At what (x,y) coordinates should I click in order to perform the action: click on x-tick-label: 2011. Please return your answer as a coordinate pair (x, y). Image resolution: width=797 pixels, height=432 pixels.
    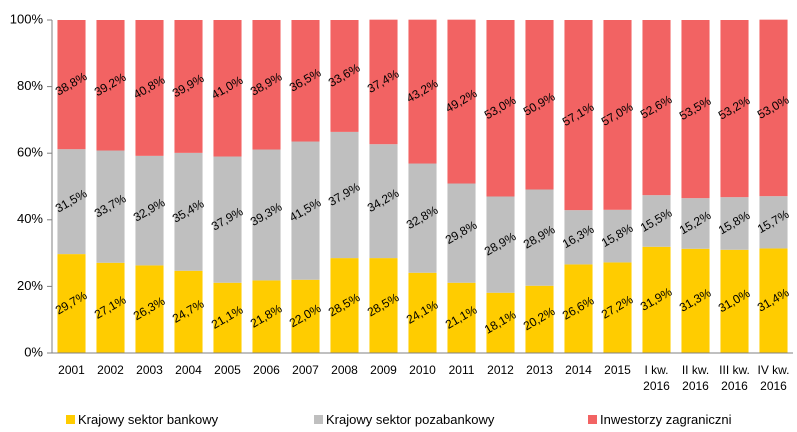
    Looking at the image, I should click on (462, 370).